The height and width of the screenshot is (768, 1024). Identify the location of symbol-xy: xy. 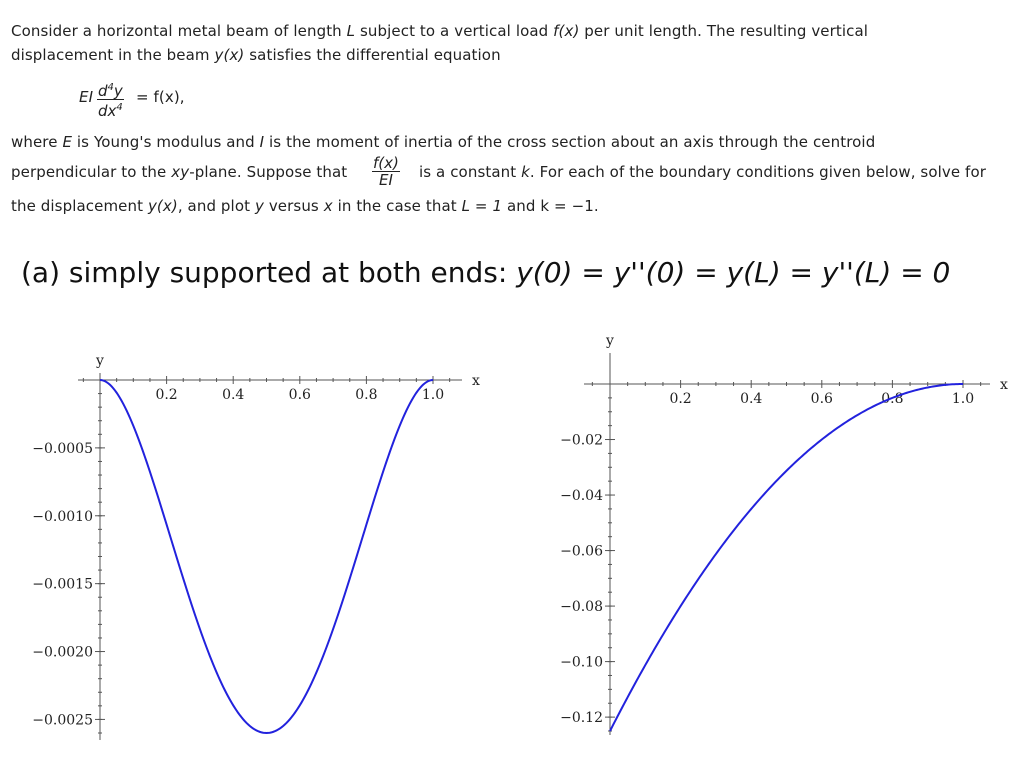
(180, 172).